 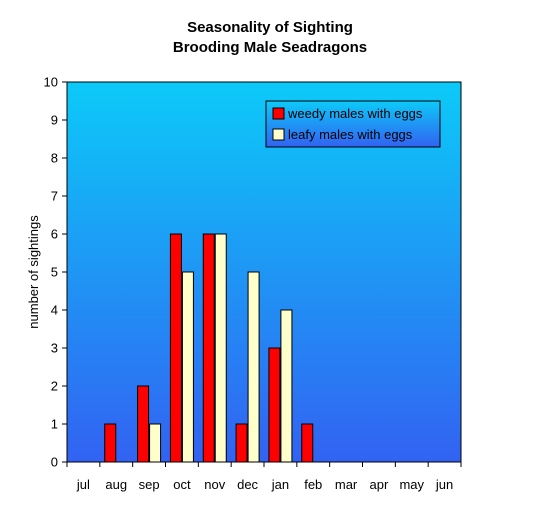 What do you see at coordinates (110, 443) in the screenshot?
I see `bar-weedy-aug` at bounding box center [110, 443].